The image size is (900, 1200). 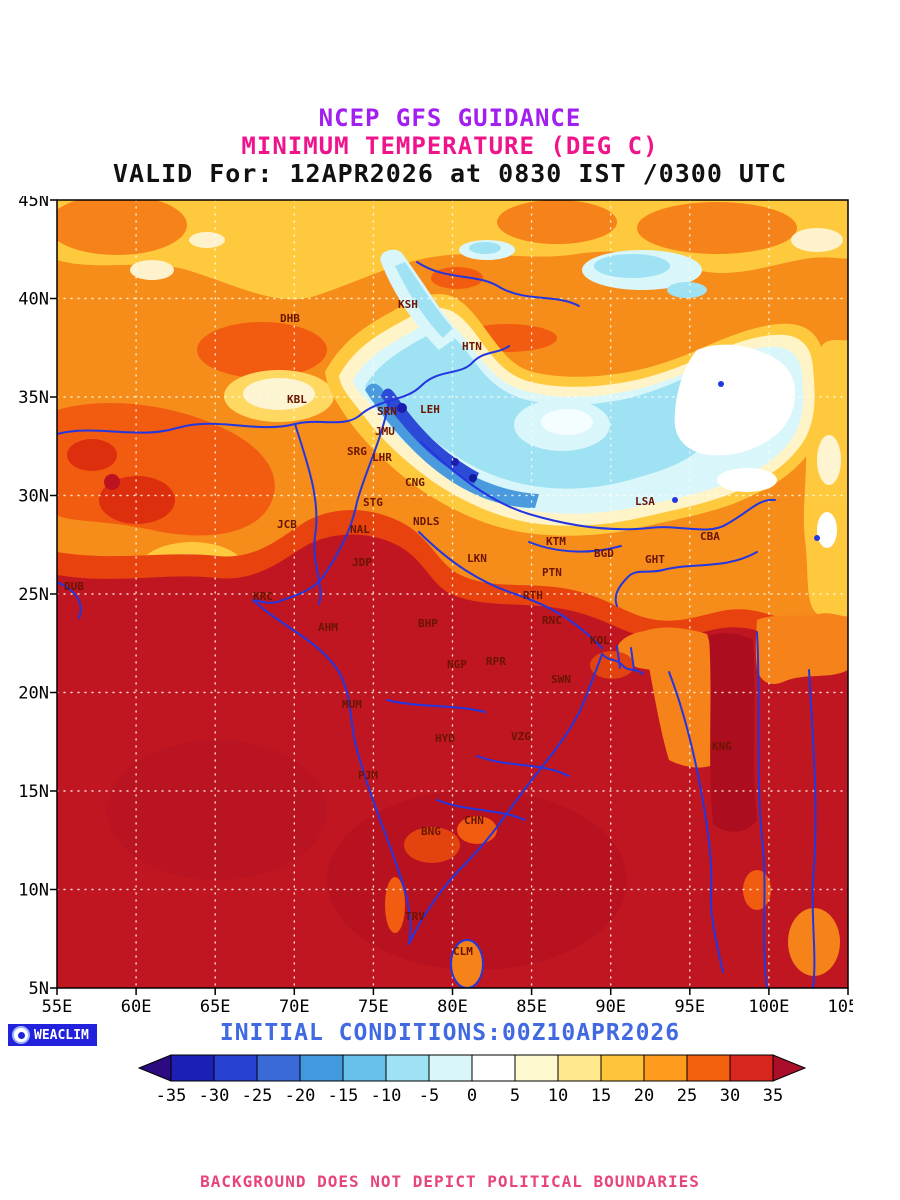 I want to click on lon-tick-label: 105E, so click(x=840, y=1007).